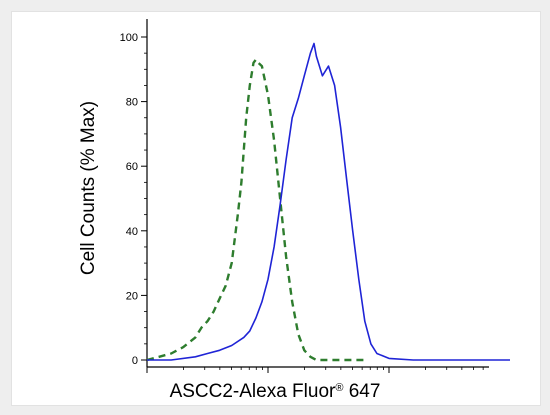 This screenshot has width=550, height=415. What do you see at coordinates (135, 361) in the screenshot?
I see `y-tick-label: 0` at bounding box center [135, 361].